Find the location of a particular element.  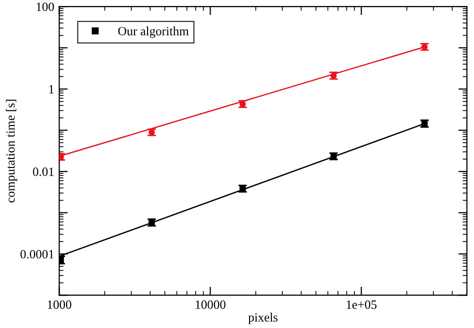

y-tick-label: 0.01 is located at coordinates (43, 172).